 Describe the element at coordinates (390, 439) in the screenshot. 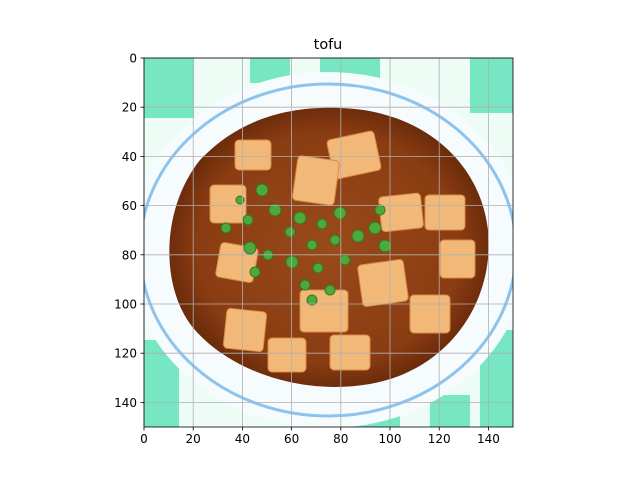

I see `x-tick-label: 100` at that location.